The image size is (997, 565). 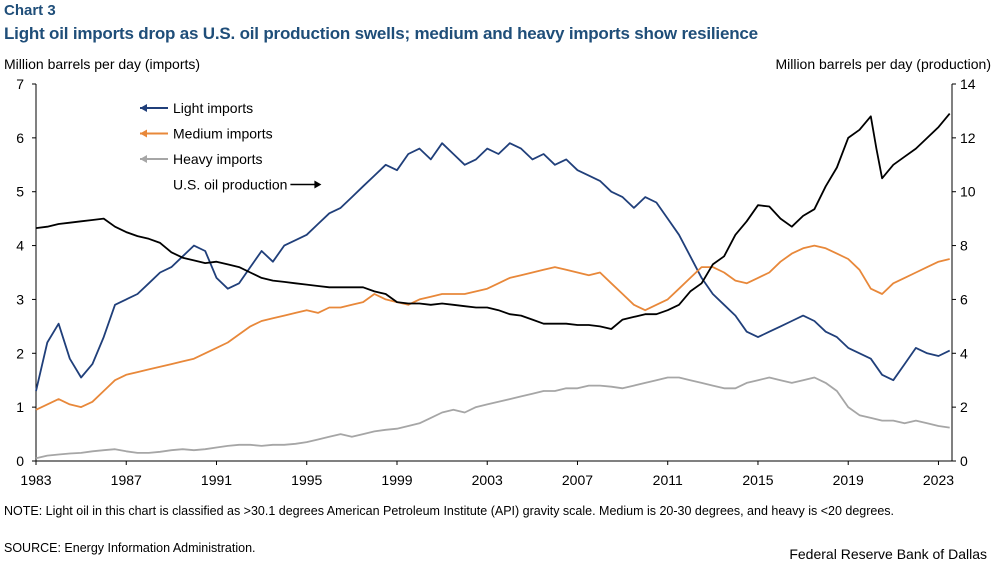 What do you see at coordinates (20, 138) in the screenshot?
I see `y-left-tick-label: 6` at bounding box center [20, 138].